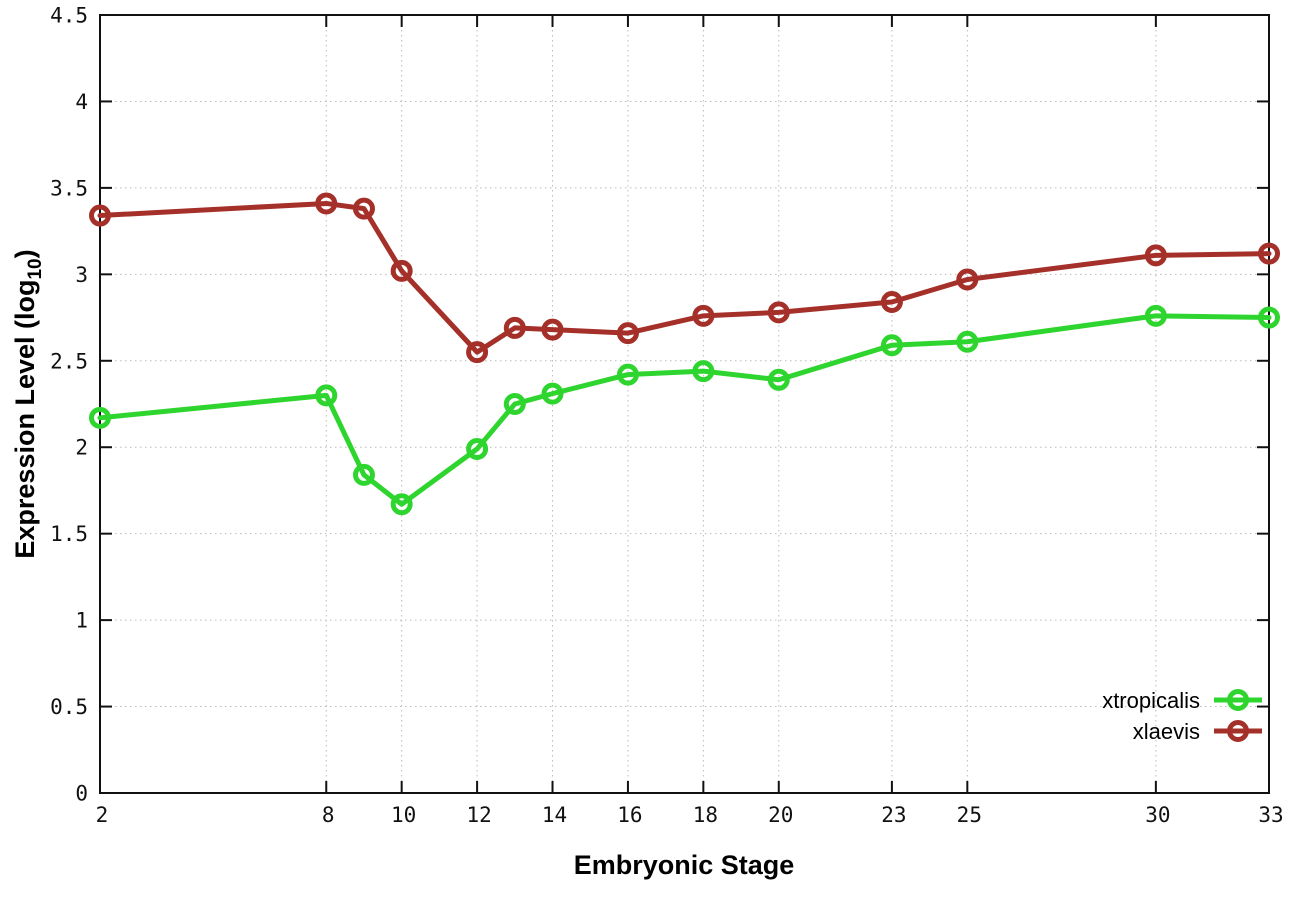 The width and height of the screenshot is (1296, 907). Describe the element at coordinates (403, 815) in the screenshot. I see `x-tick-label: 10` at that location.